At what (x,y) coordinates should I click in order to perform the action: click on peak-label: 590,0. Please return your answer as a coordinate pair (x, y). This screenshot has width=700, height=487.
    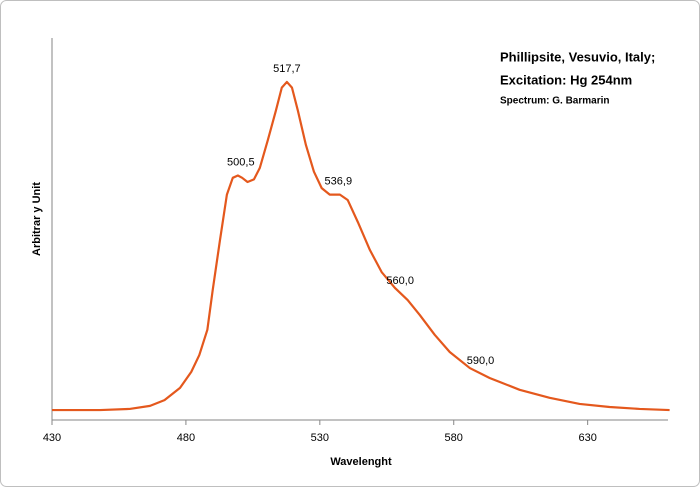
    Looking at the image, I should click on (481, 361).